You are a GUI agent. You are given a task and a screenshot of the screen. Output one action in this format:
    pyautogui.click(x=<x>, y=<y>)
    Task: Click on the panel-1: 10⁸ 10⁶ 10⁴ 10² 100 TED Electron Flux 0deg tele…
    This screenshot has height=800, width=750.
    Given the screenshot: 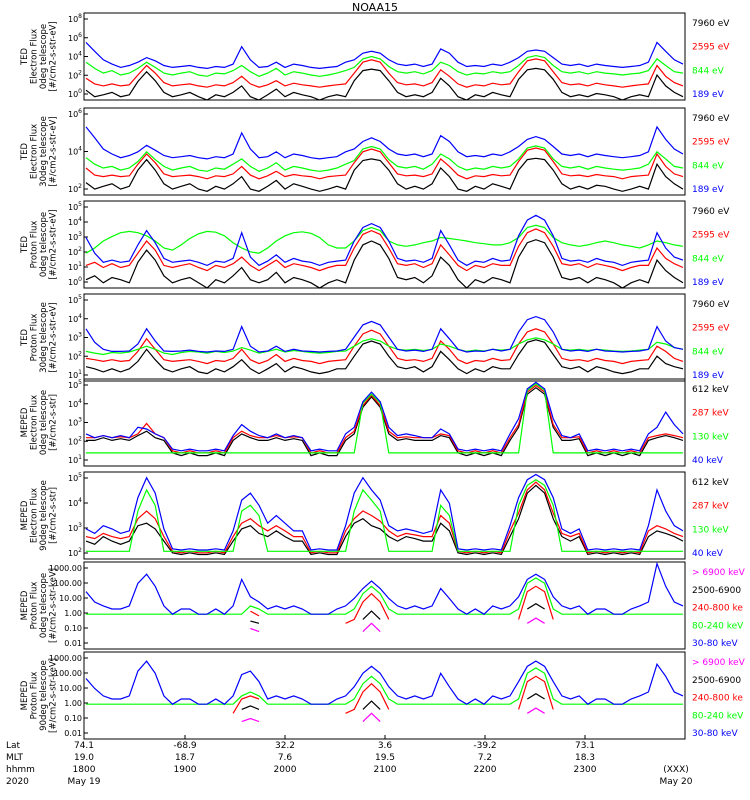 What is the action you would take?
    pyautogui.click(x=375, y=56)
    